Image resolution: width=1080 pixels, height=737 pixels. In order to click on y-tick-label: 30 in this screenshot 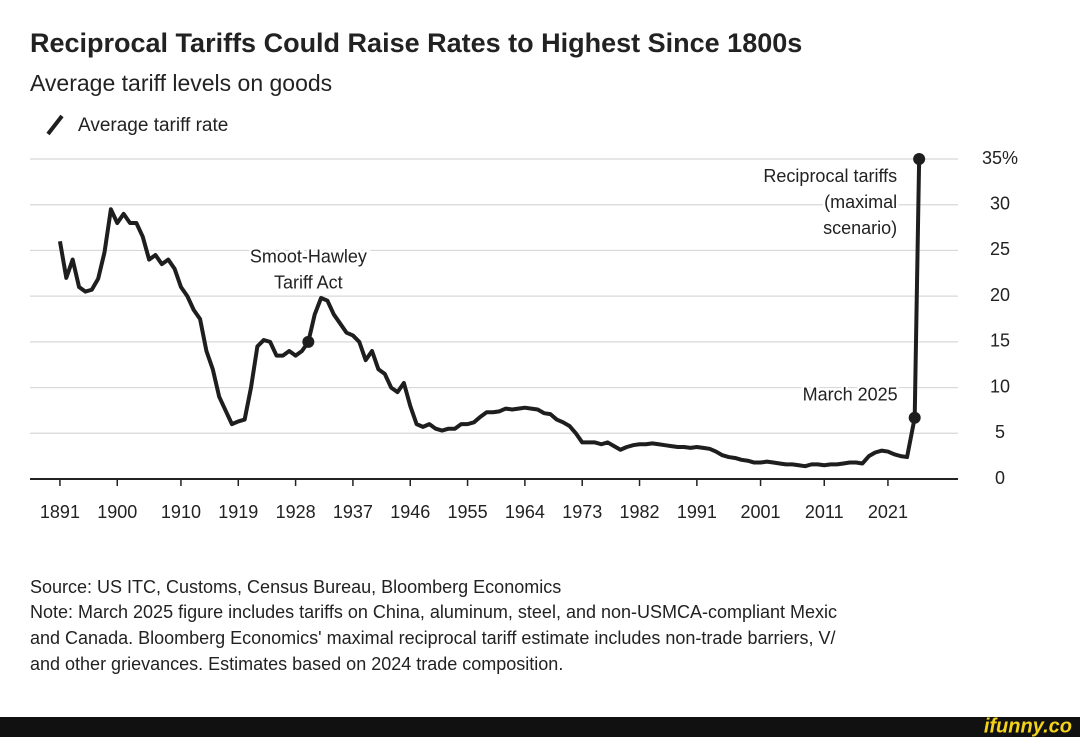, I will do `click(1000, 203)`.